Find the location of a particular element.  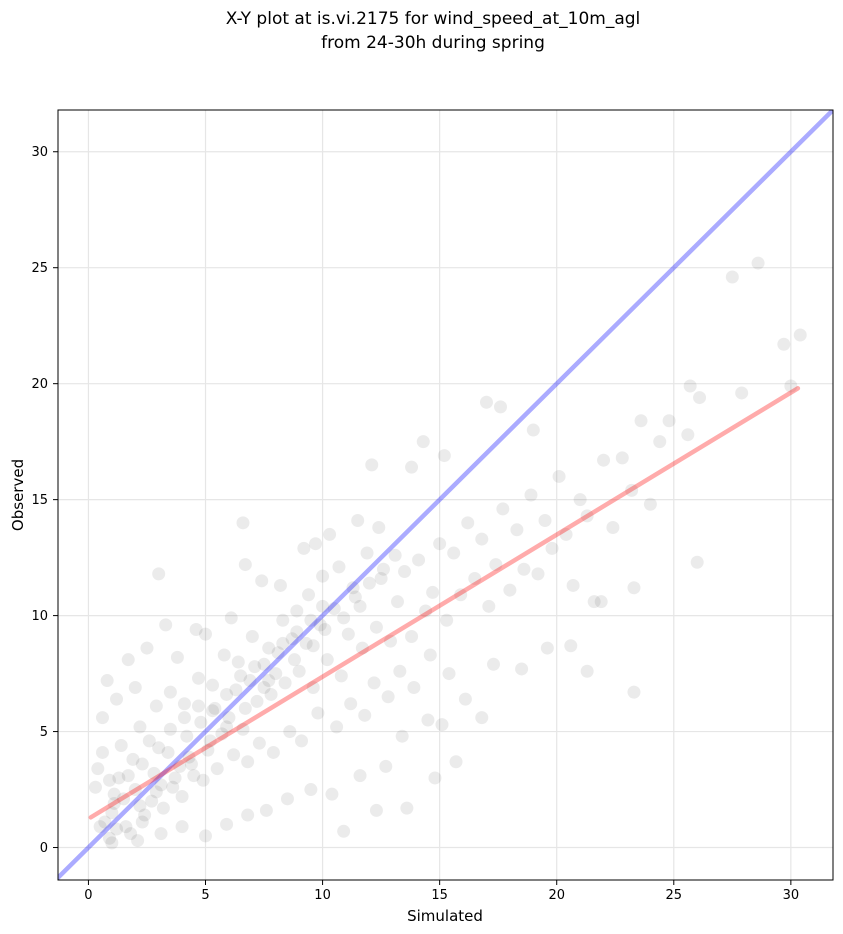

x-axis-label: Simulated is located at coordinates (445, 916).